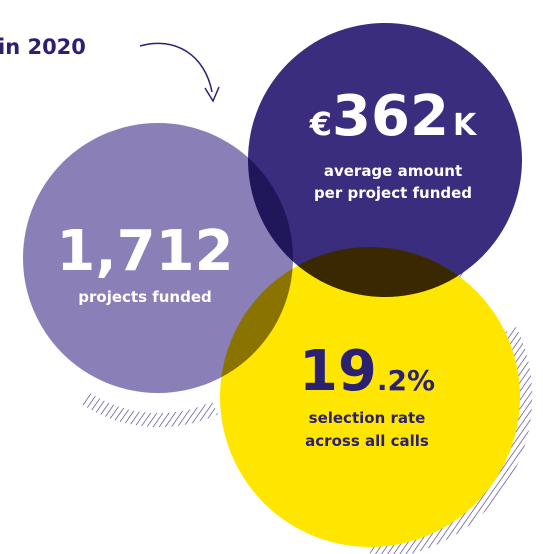 The image size is (543, 554). What do you see at coordinates (465, 125) in the screenshot?
I see `stat-suffix: K` at bounding box center [465, 125].